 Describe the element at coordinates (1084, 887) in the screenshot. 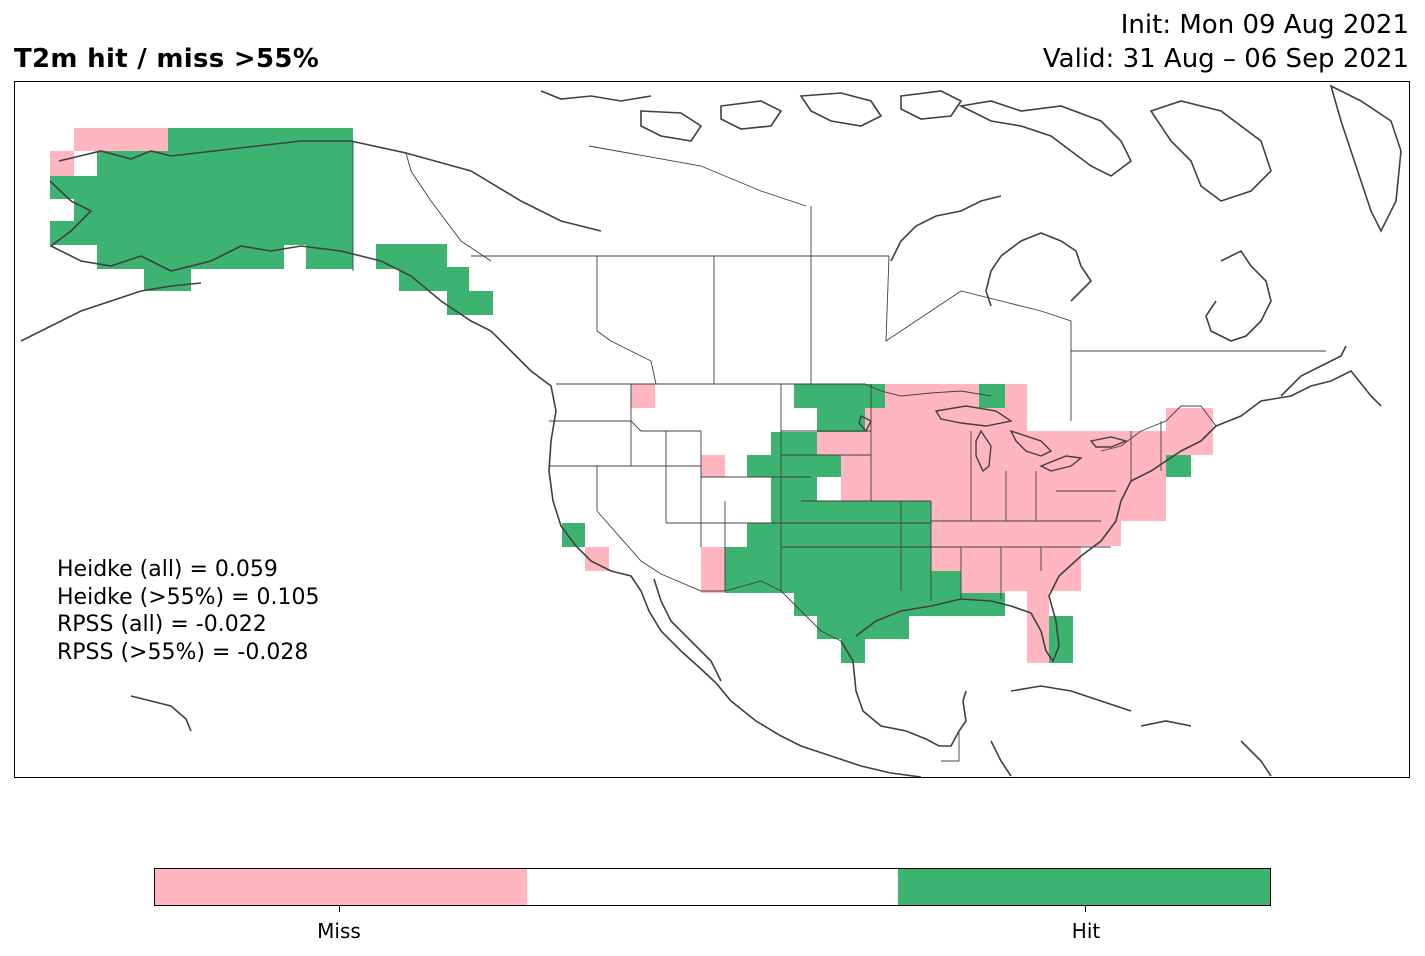

I see `colorbar-hit-segment` at that location.